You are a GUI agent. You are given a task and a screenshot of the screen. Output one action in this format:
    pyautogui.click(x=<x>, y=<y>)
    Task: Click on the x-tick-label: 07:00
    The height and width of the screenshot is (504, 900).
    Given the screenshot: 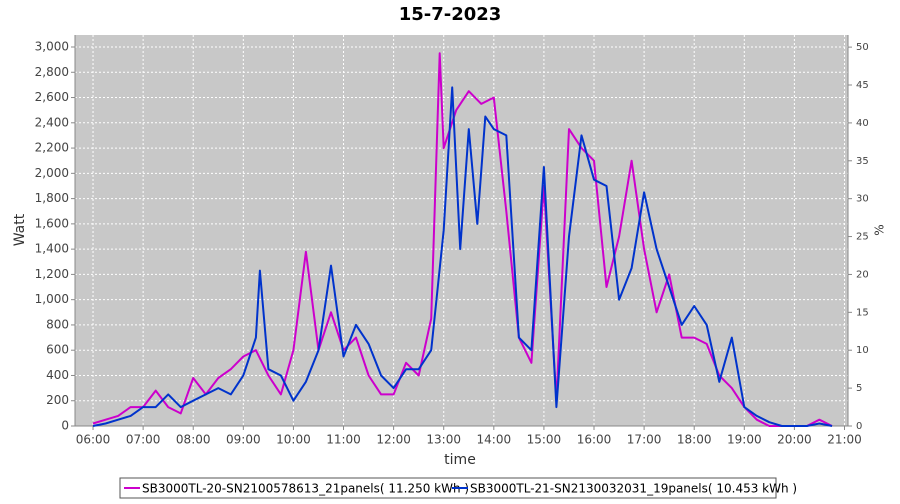 What is the action you would take?
    pyautogui.click(x=143, y=440)
    